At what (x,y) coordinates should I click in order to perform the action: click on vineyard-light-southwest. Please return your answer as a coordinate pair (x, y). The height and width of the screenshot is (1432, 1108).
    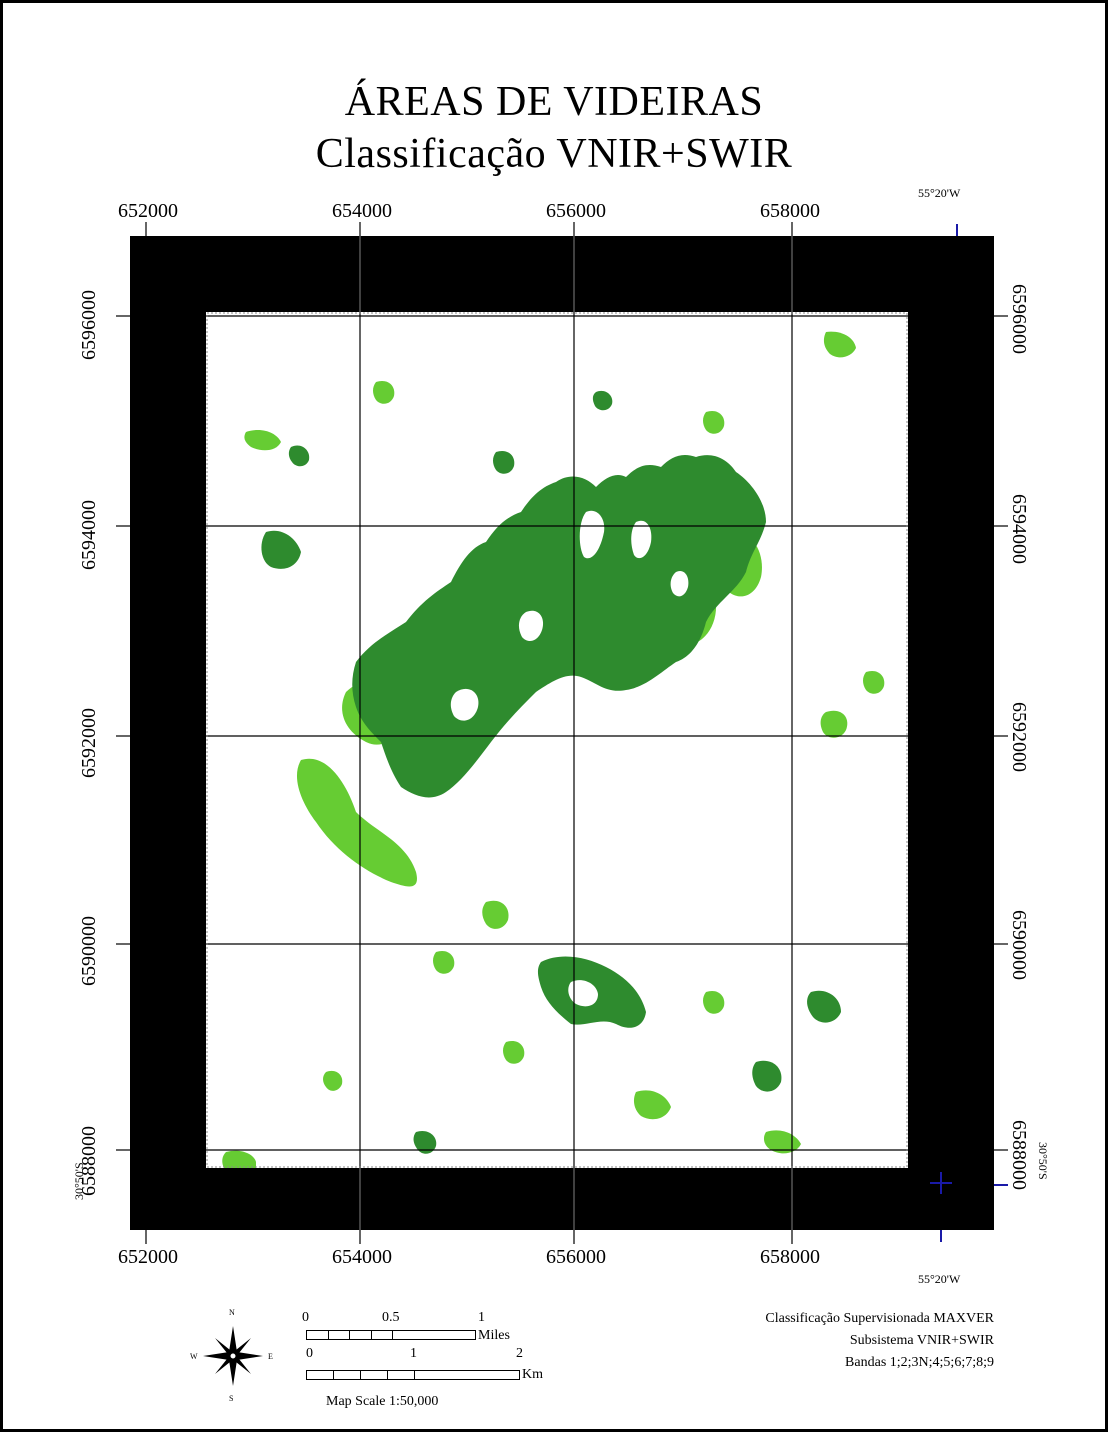
    Looking at the image, I should click on (356, 822).